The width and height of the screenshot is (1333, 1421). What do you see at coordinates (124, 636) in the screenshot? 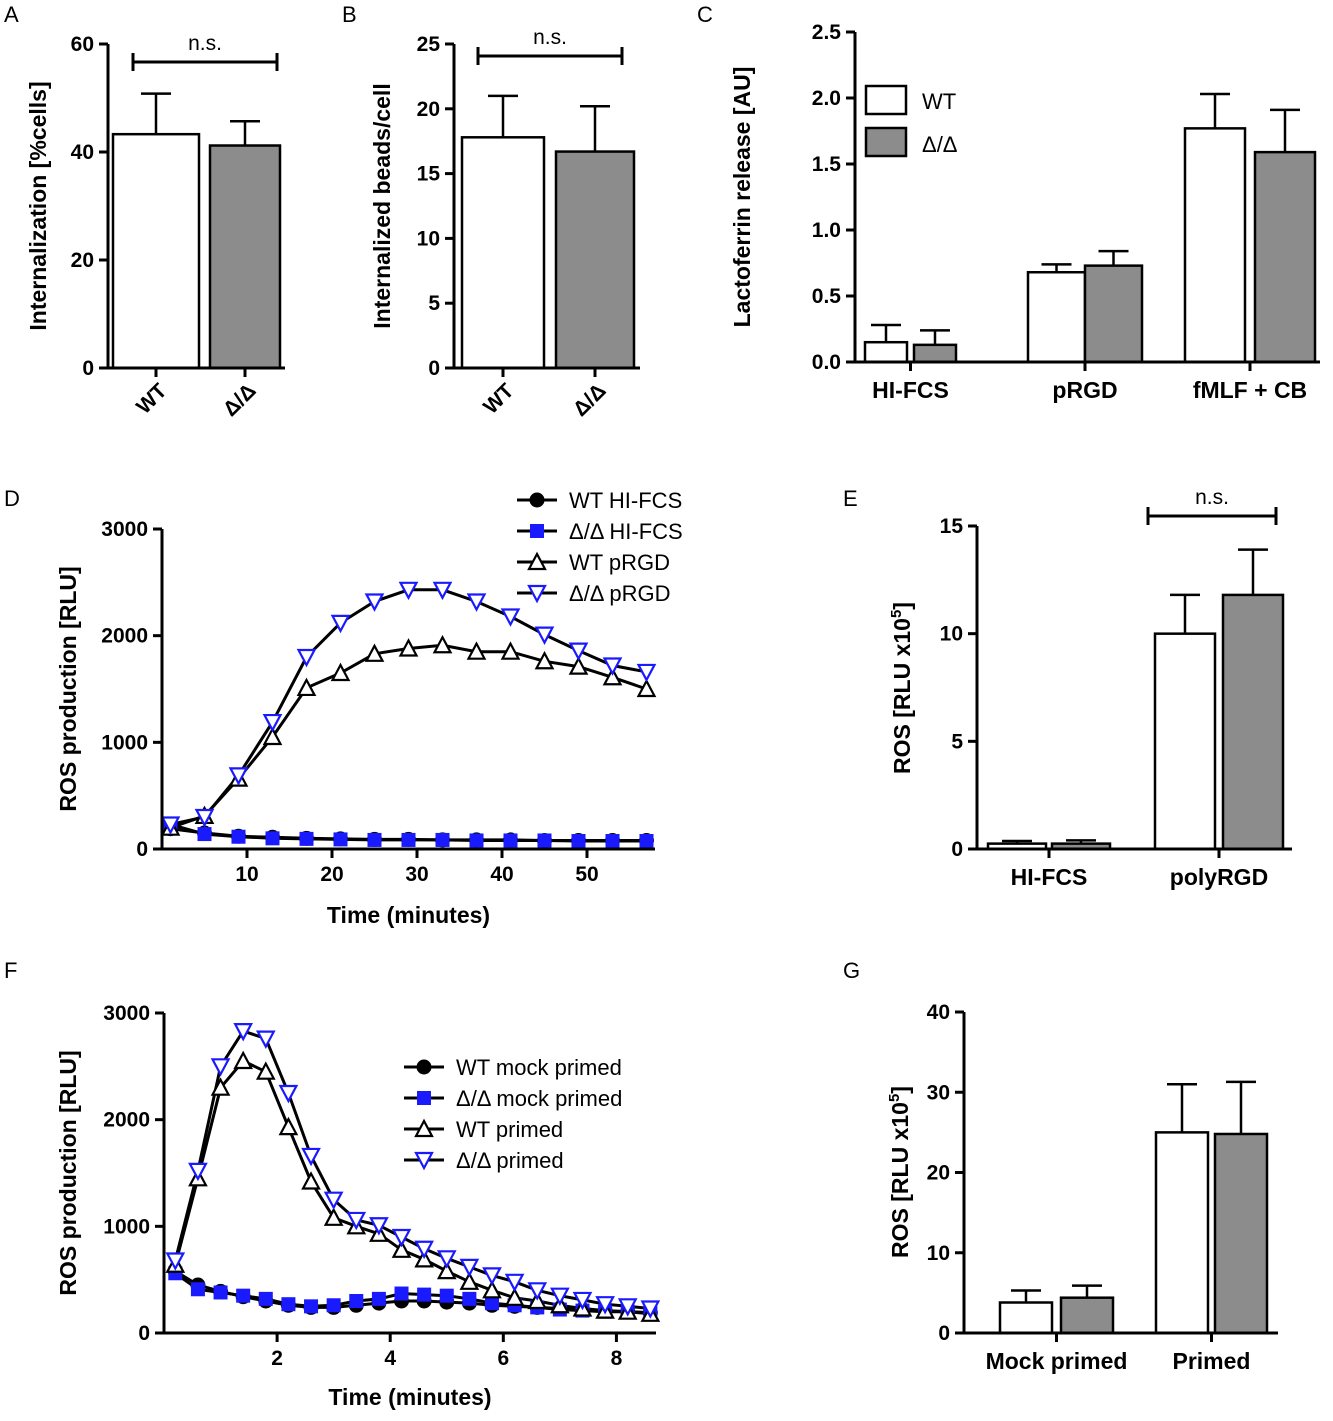
I see `panel-d-ytick-label: 2000` at bounding box center [124, 636].